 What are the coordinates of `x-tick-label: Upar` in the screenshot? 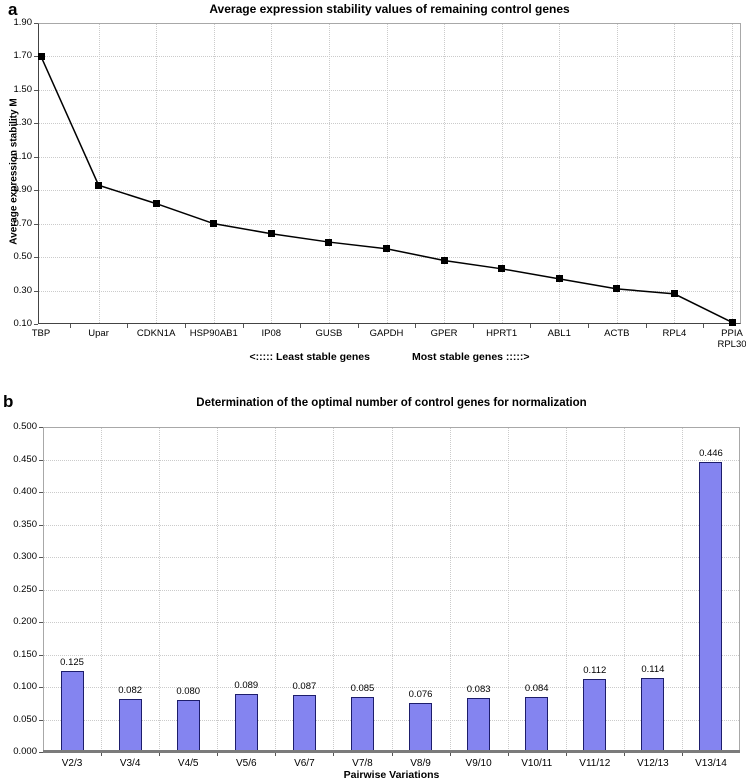 It's located at (98, 333).